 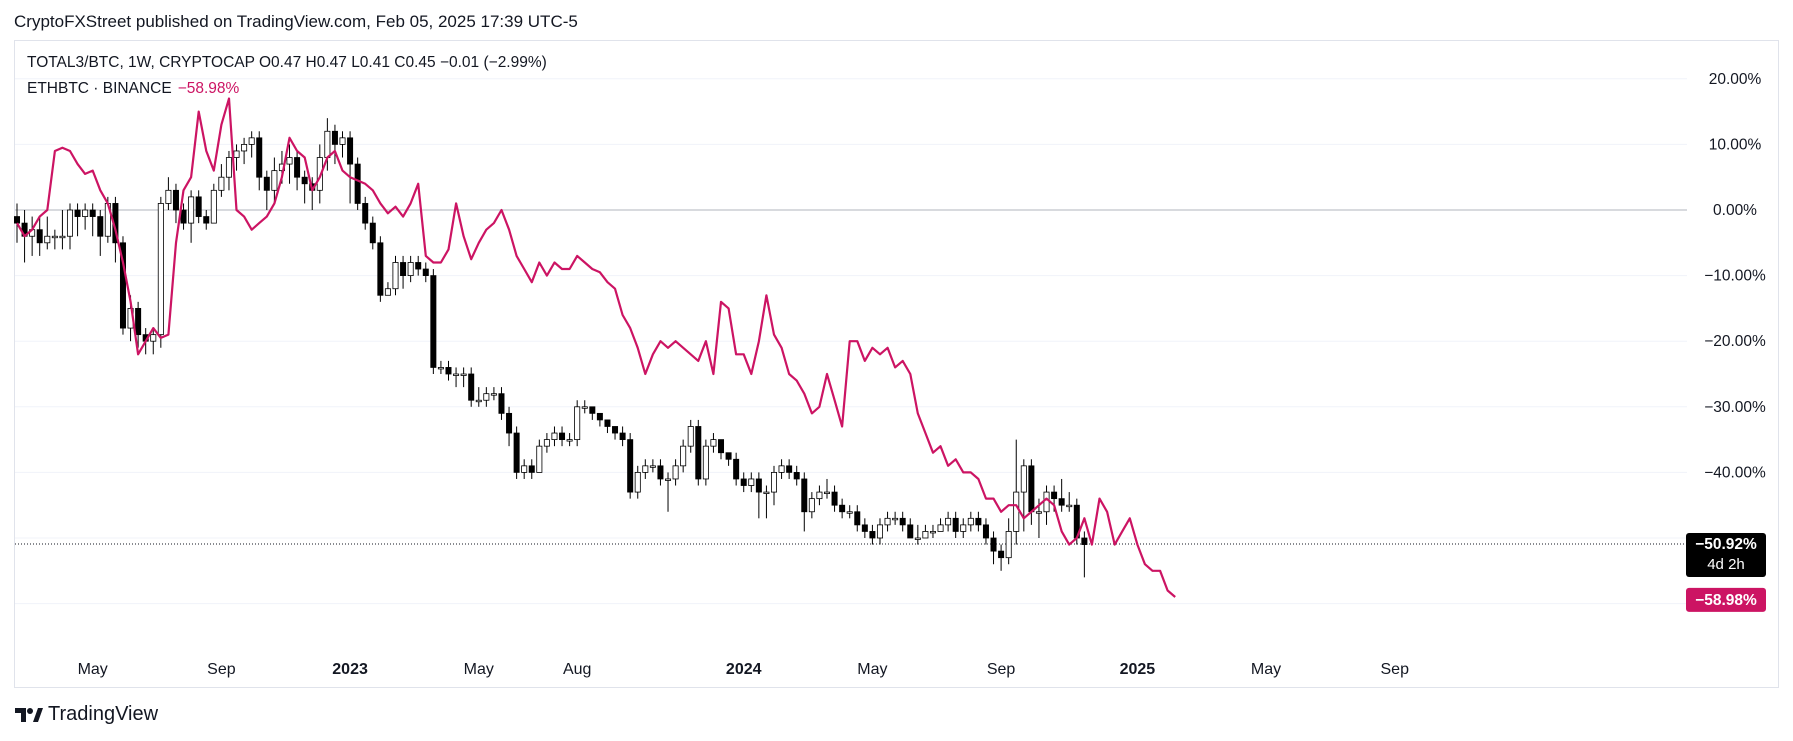 What do you see at coordinates (1395, 669) in the screenshot?
I see `x-tick-label: Sep` at bounding box center [1395, 669].